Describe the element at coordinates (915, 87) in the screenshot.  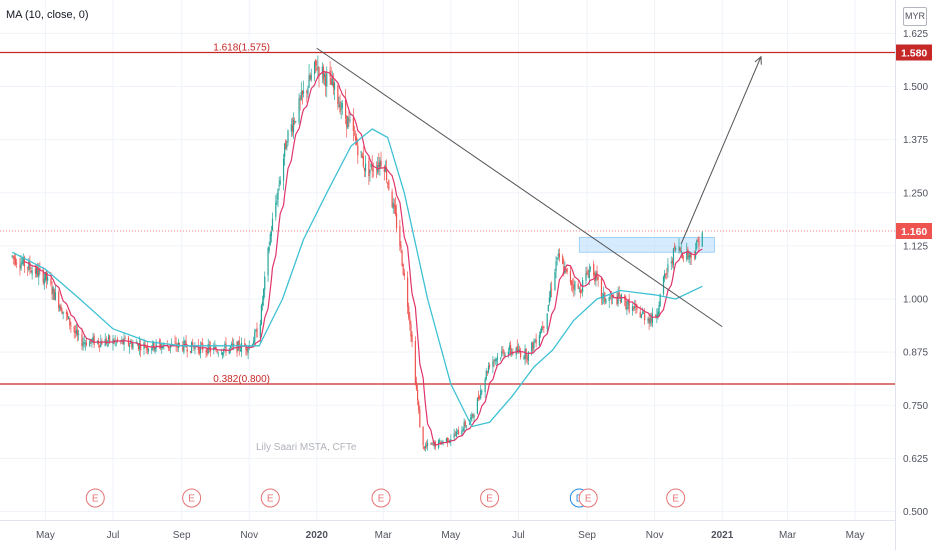
I see `price-tick-label: 1.500` at that location.